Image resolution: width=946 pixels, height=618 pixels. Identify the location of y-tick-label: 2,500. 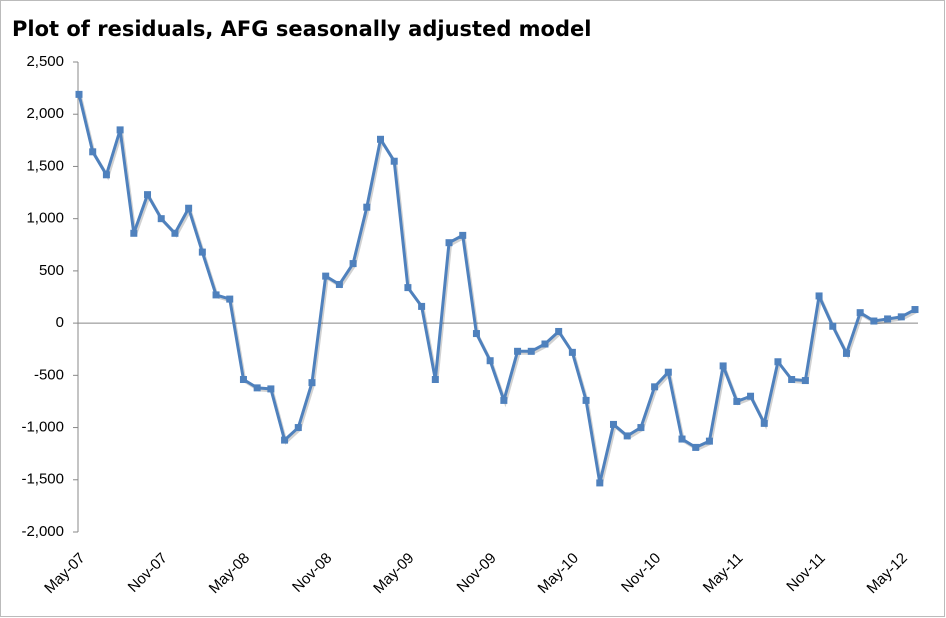
(45, 61).